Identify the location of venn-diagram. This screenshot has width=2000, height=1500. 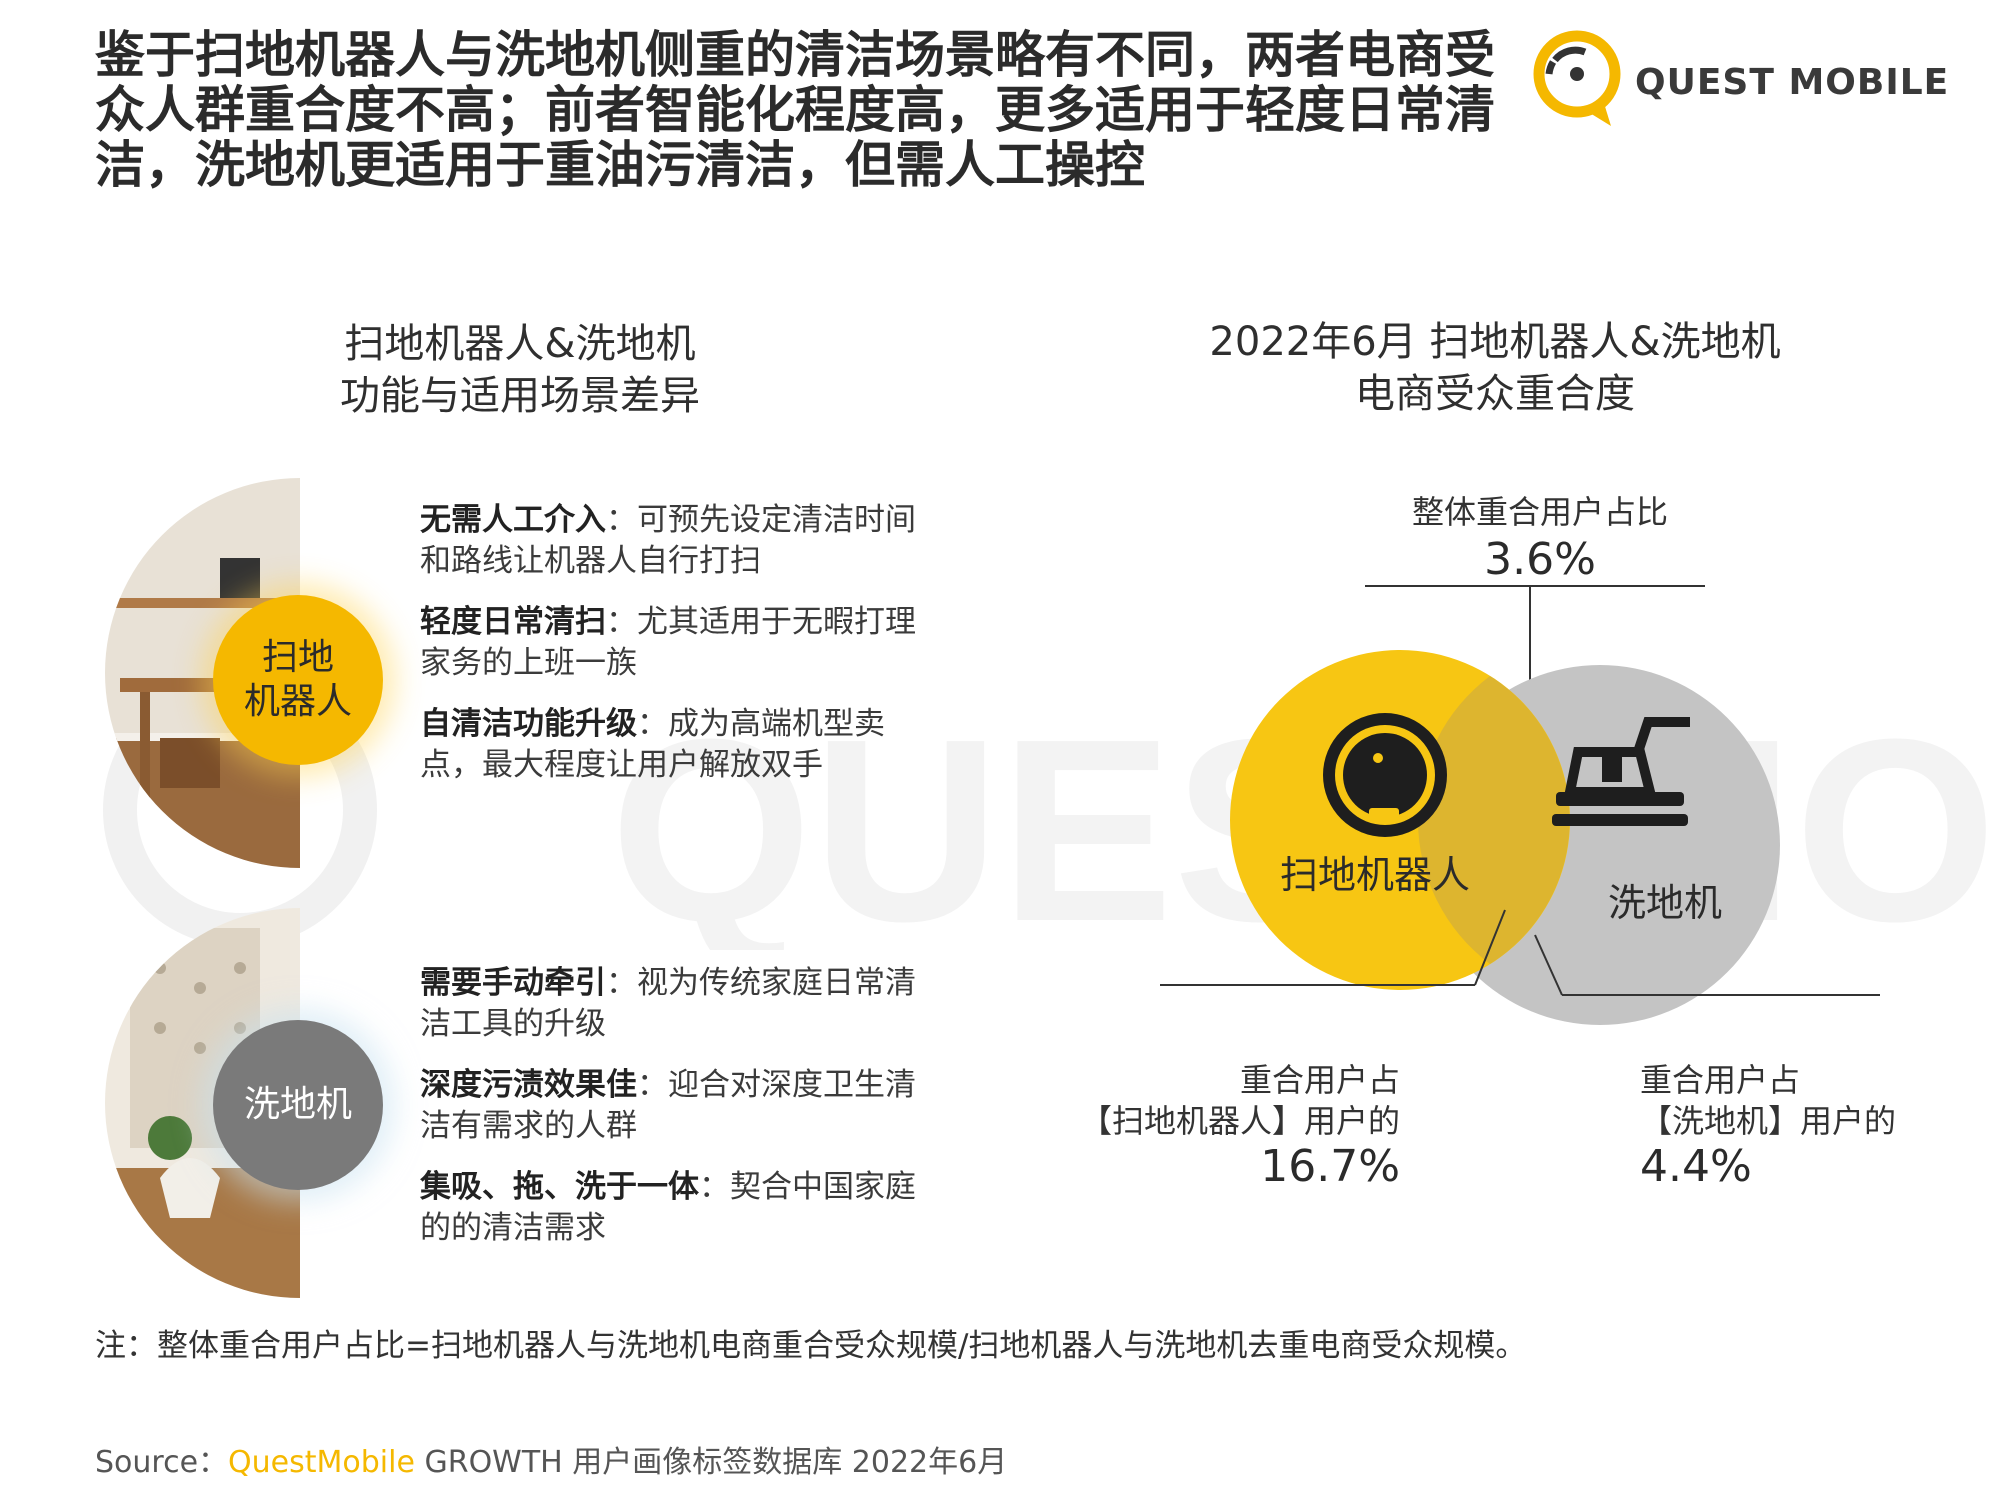
(1520, 805).